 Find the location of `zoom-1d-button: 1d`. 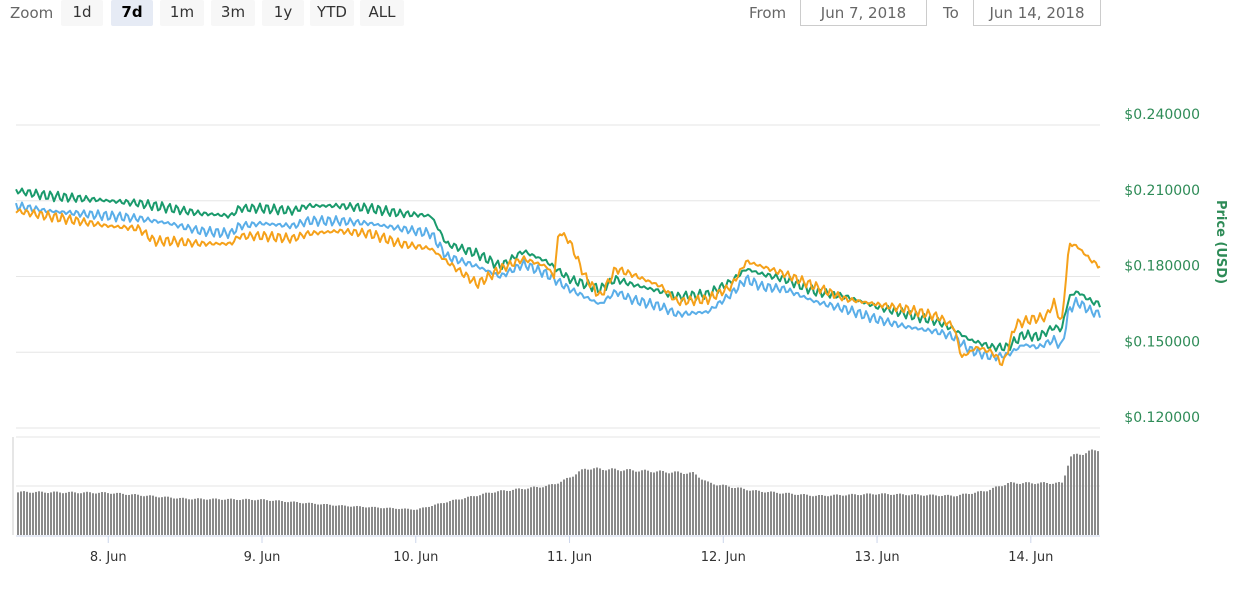

zoom-1d-button: 1d is located at coordinates (82, 13).